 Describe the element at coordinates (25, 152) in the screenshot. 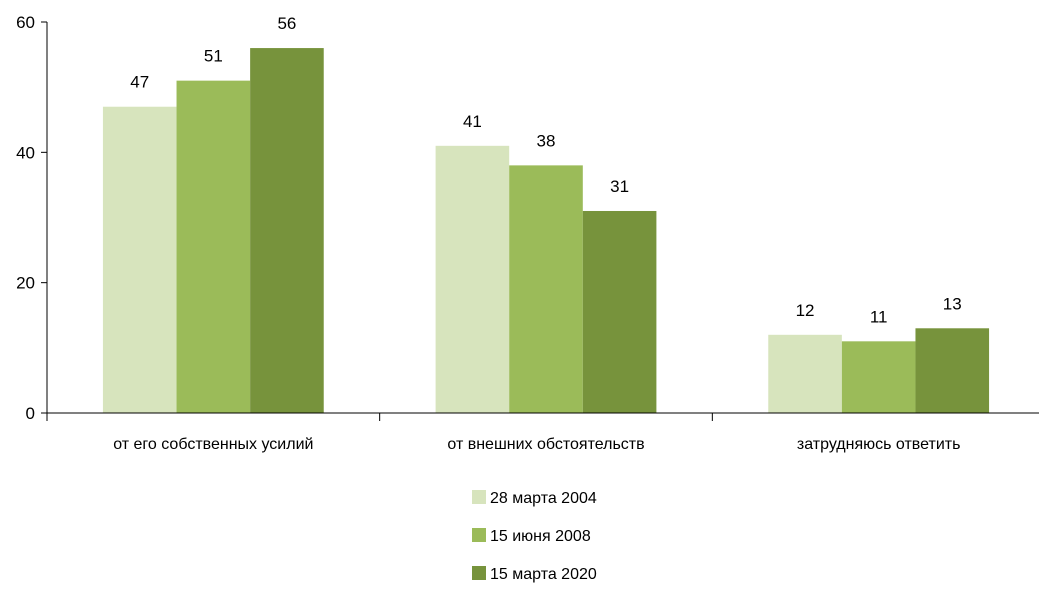

I see `y-tick-label: 40` at that location.